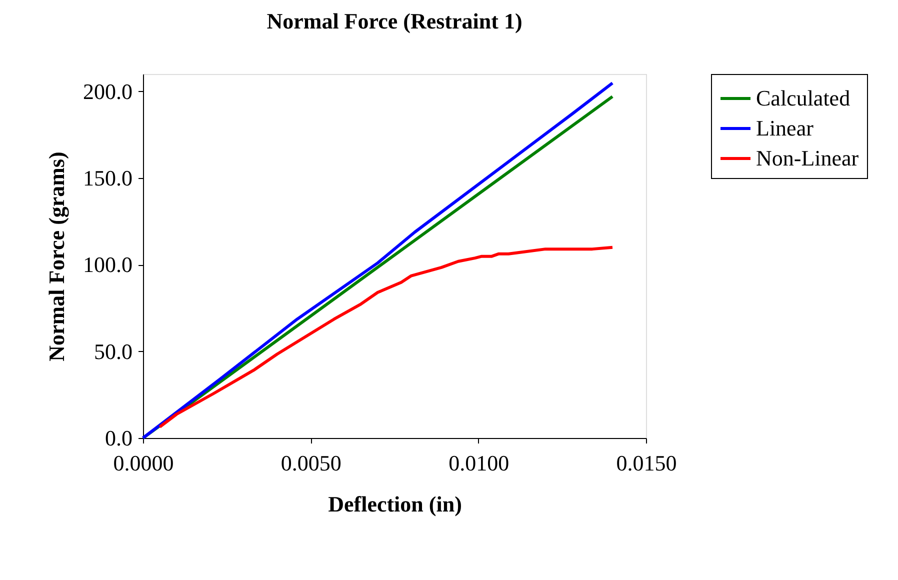 The width and height of the screenshot is (898, 580). Describe the element at coordinates (785, 128) in the screenshot. I see `legend-label: Linear` at that location.